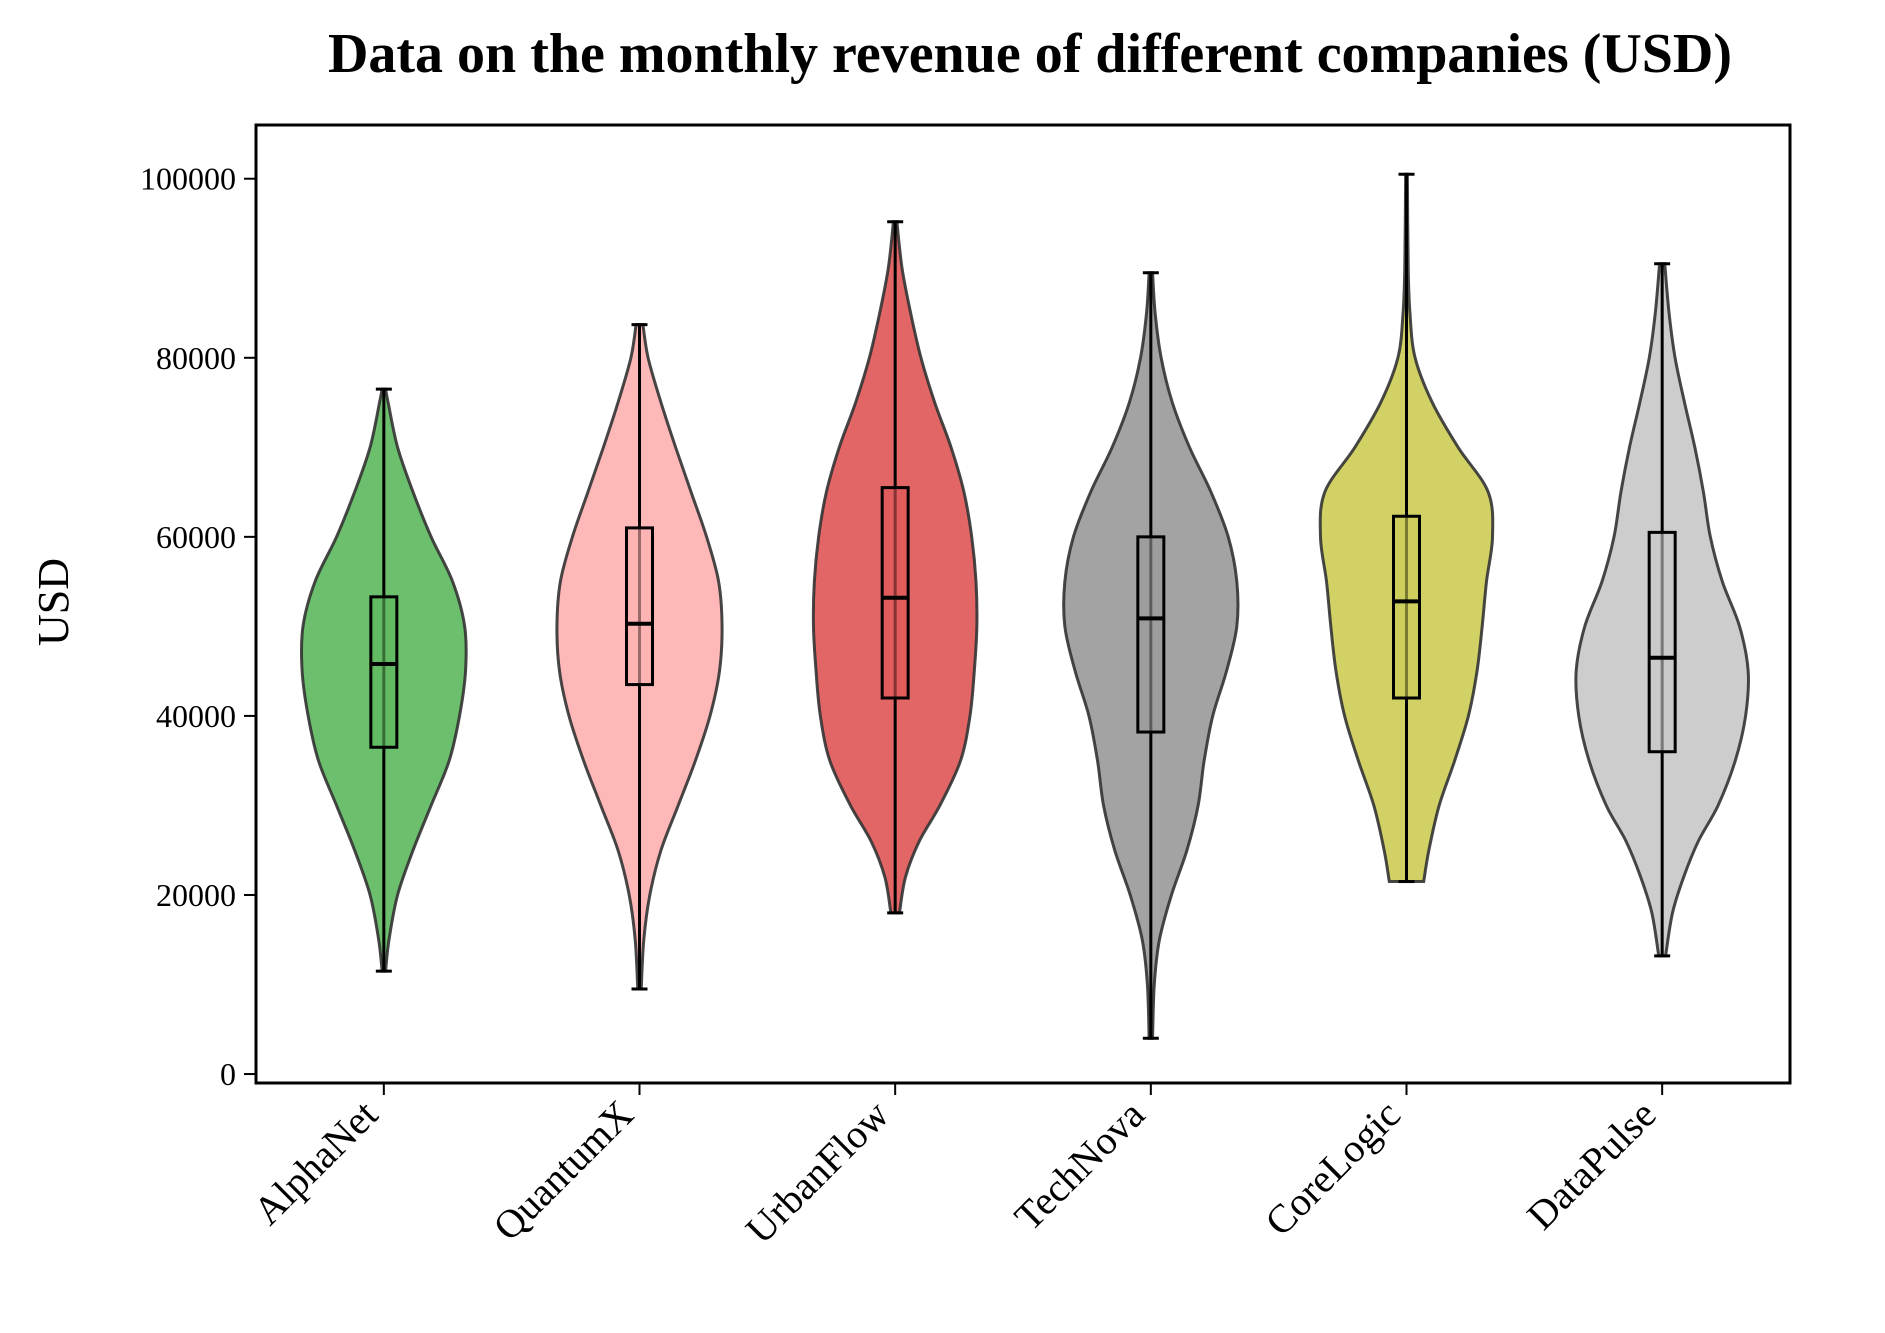 Image resolution: width=1885 pixels, height=1333 pixels. I want to click on x-tick-label-datapulse: DataPulse, so click(1591, 1165).